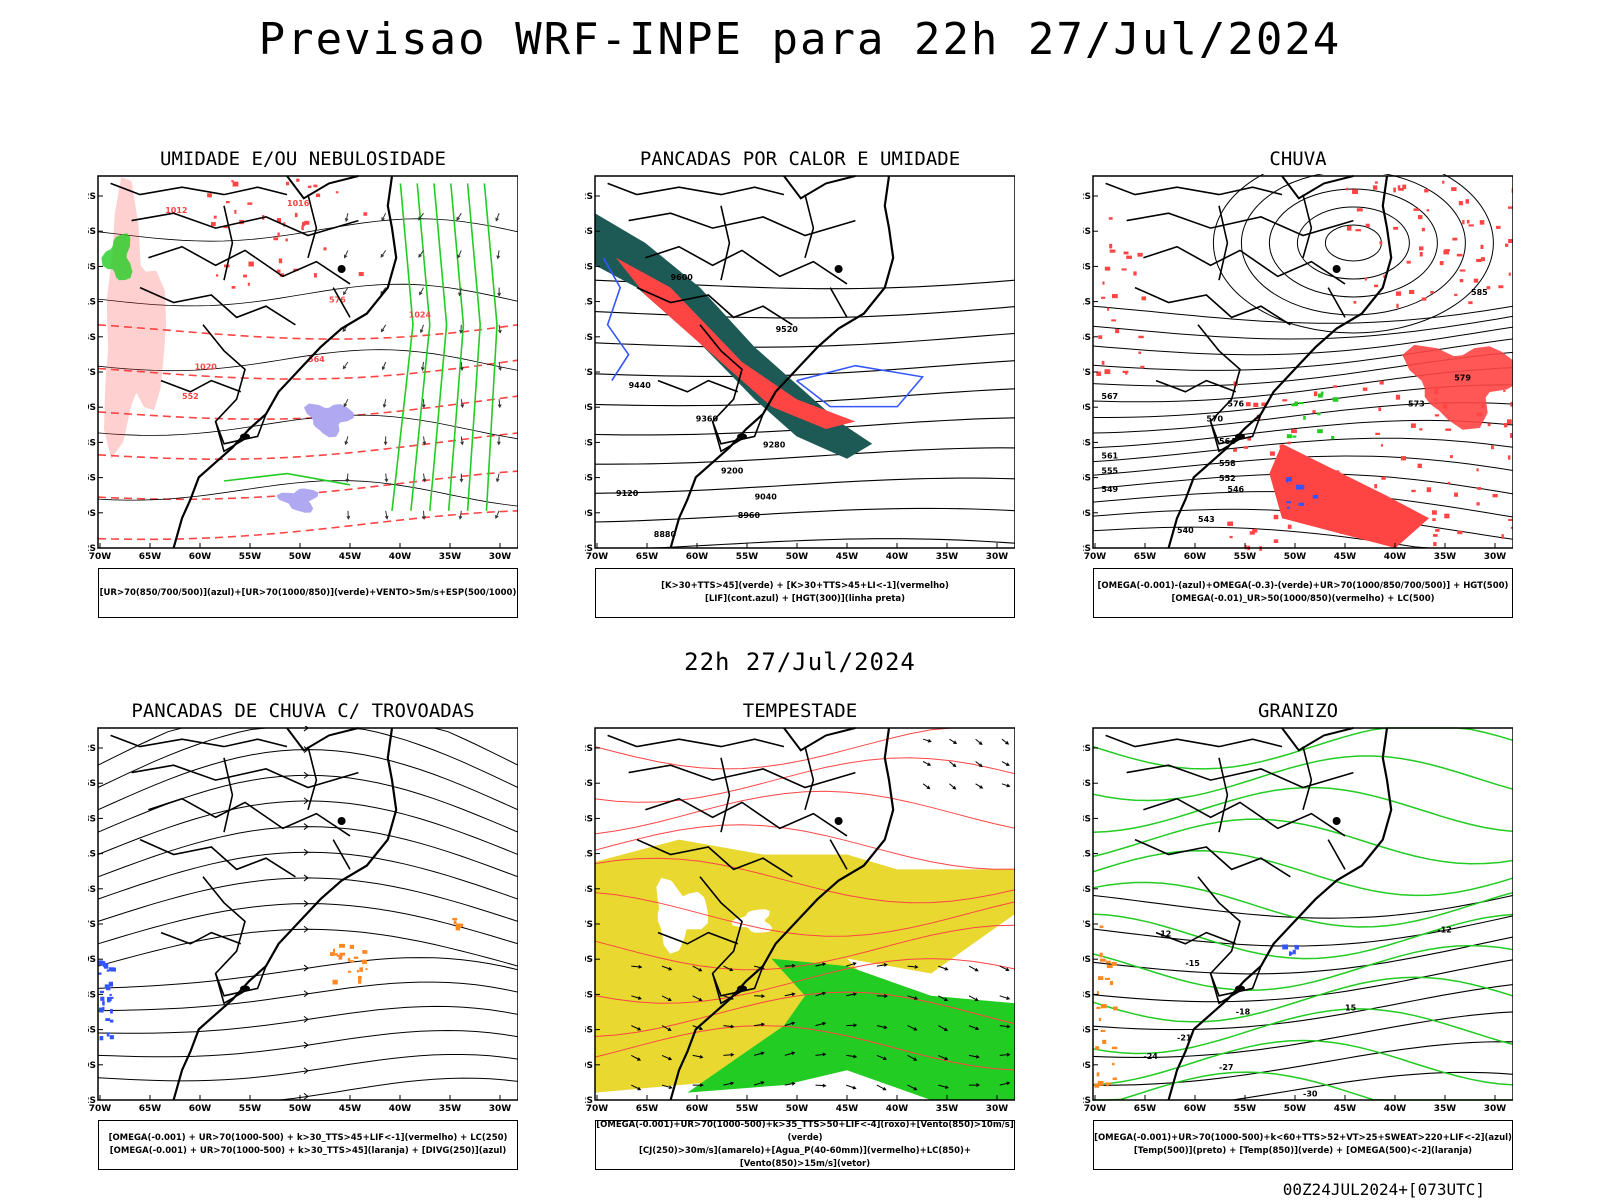  I want to click on lat-tick-label: 27S, so click(589, 925).